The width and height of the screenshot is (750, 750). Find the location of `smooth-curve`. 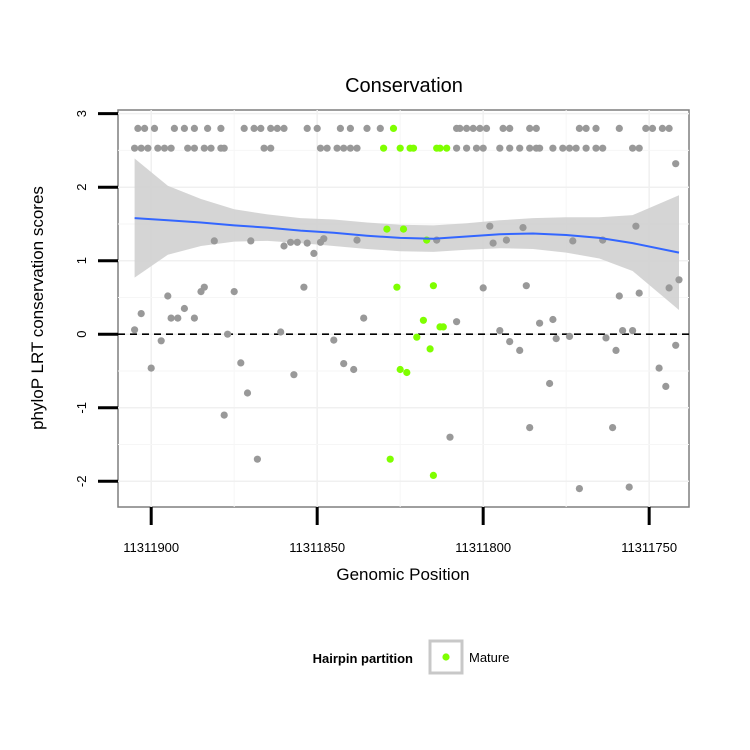

smooth-curve is located at coordinates (407, 235).